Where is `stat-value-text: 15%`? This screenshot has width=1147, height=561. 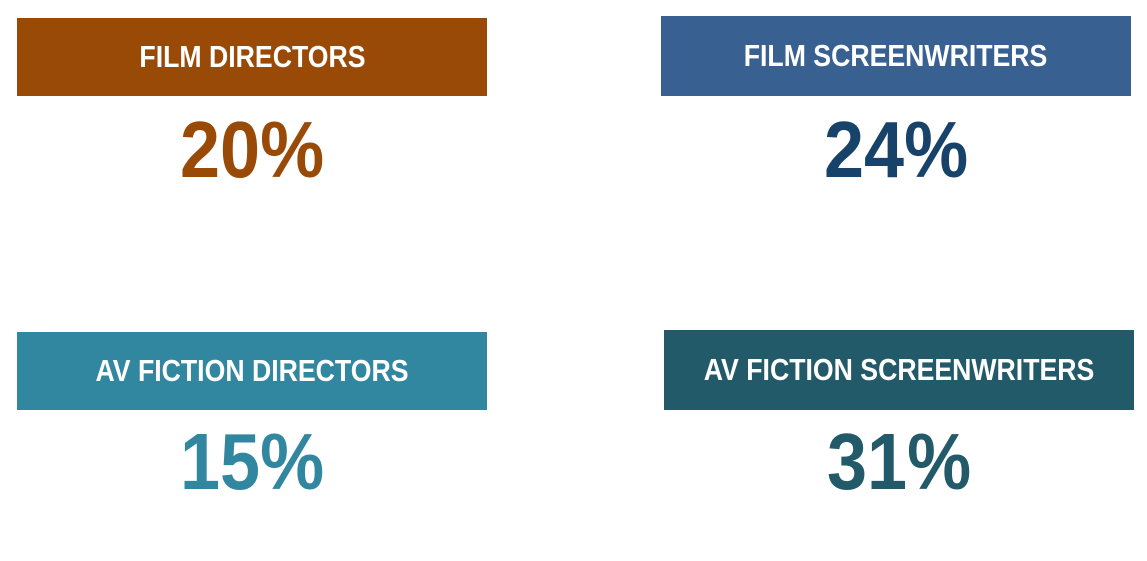 stat-value-text: 15% is located at coordinates (252, 461).